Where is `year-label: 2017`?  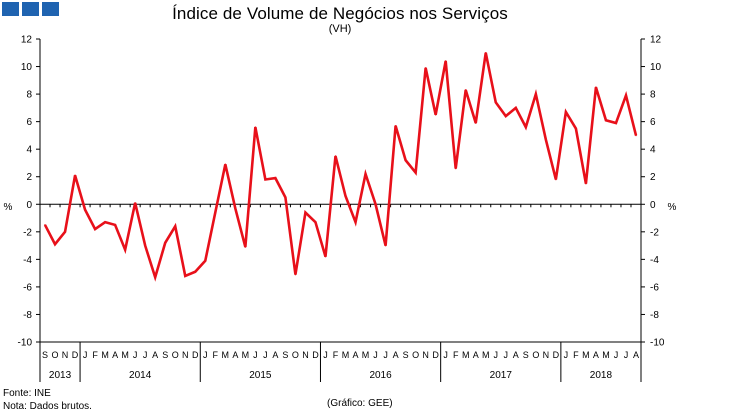
year-label: 2017 is located at coordinates (501, 375).